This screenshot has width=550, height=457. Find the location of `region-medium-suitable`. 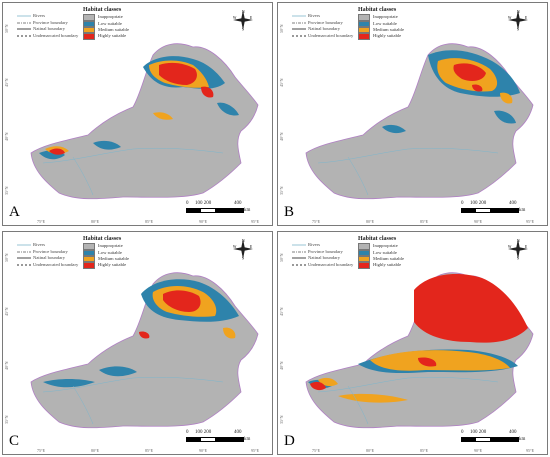

region-medium-suitable is located at coordinates (414, 376).